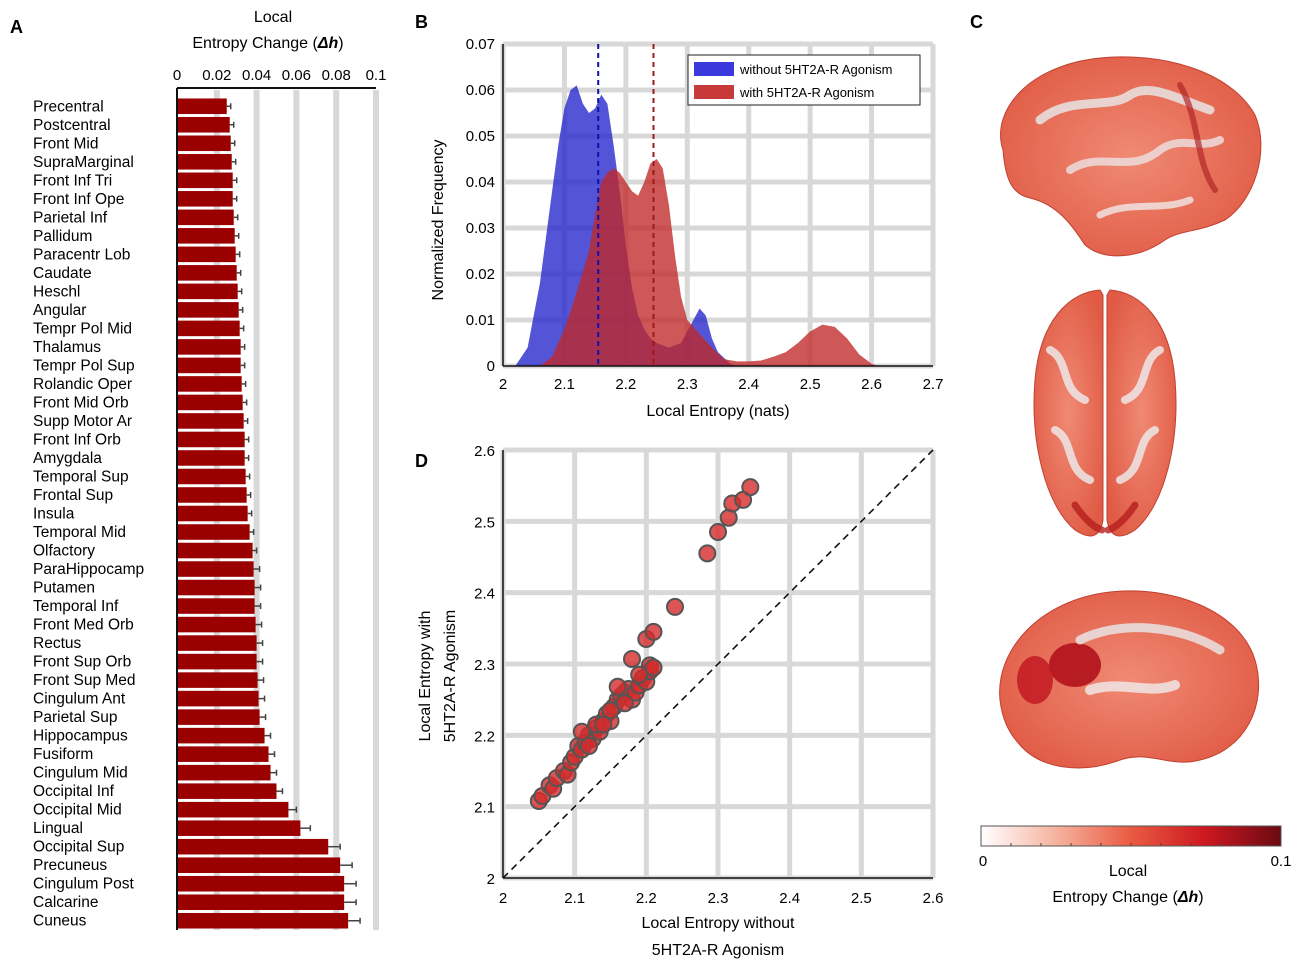 The image size is (1309, 963). Describe the element at coordinates (336, 75) in the screenshot. I see `panel-a-x-tick-label: 0.08` at that location.